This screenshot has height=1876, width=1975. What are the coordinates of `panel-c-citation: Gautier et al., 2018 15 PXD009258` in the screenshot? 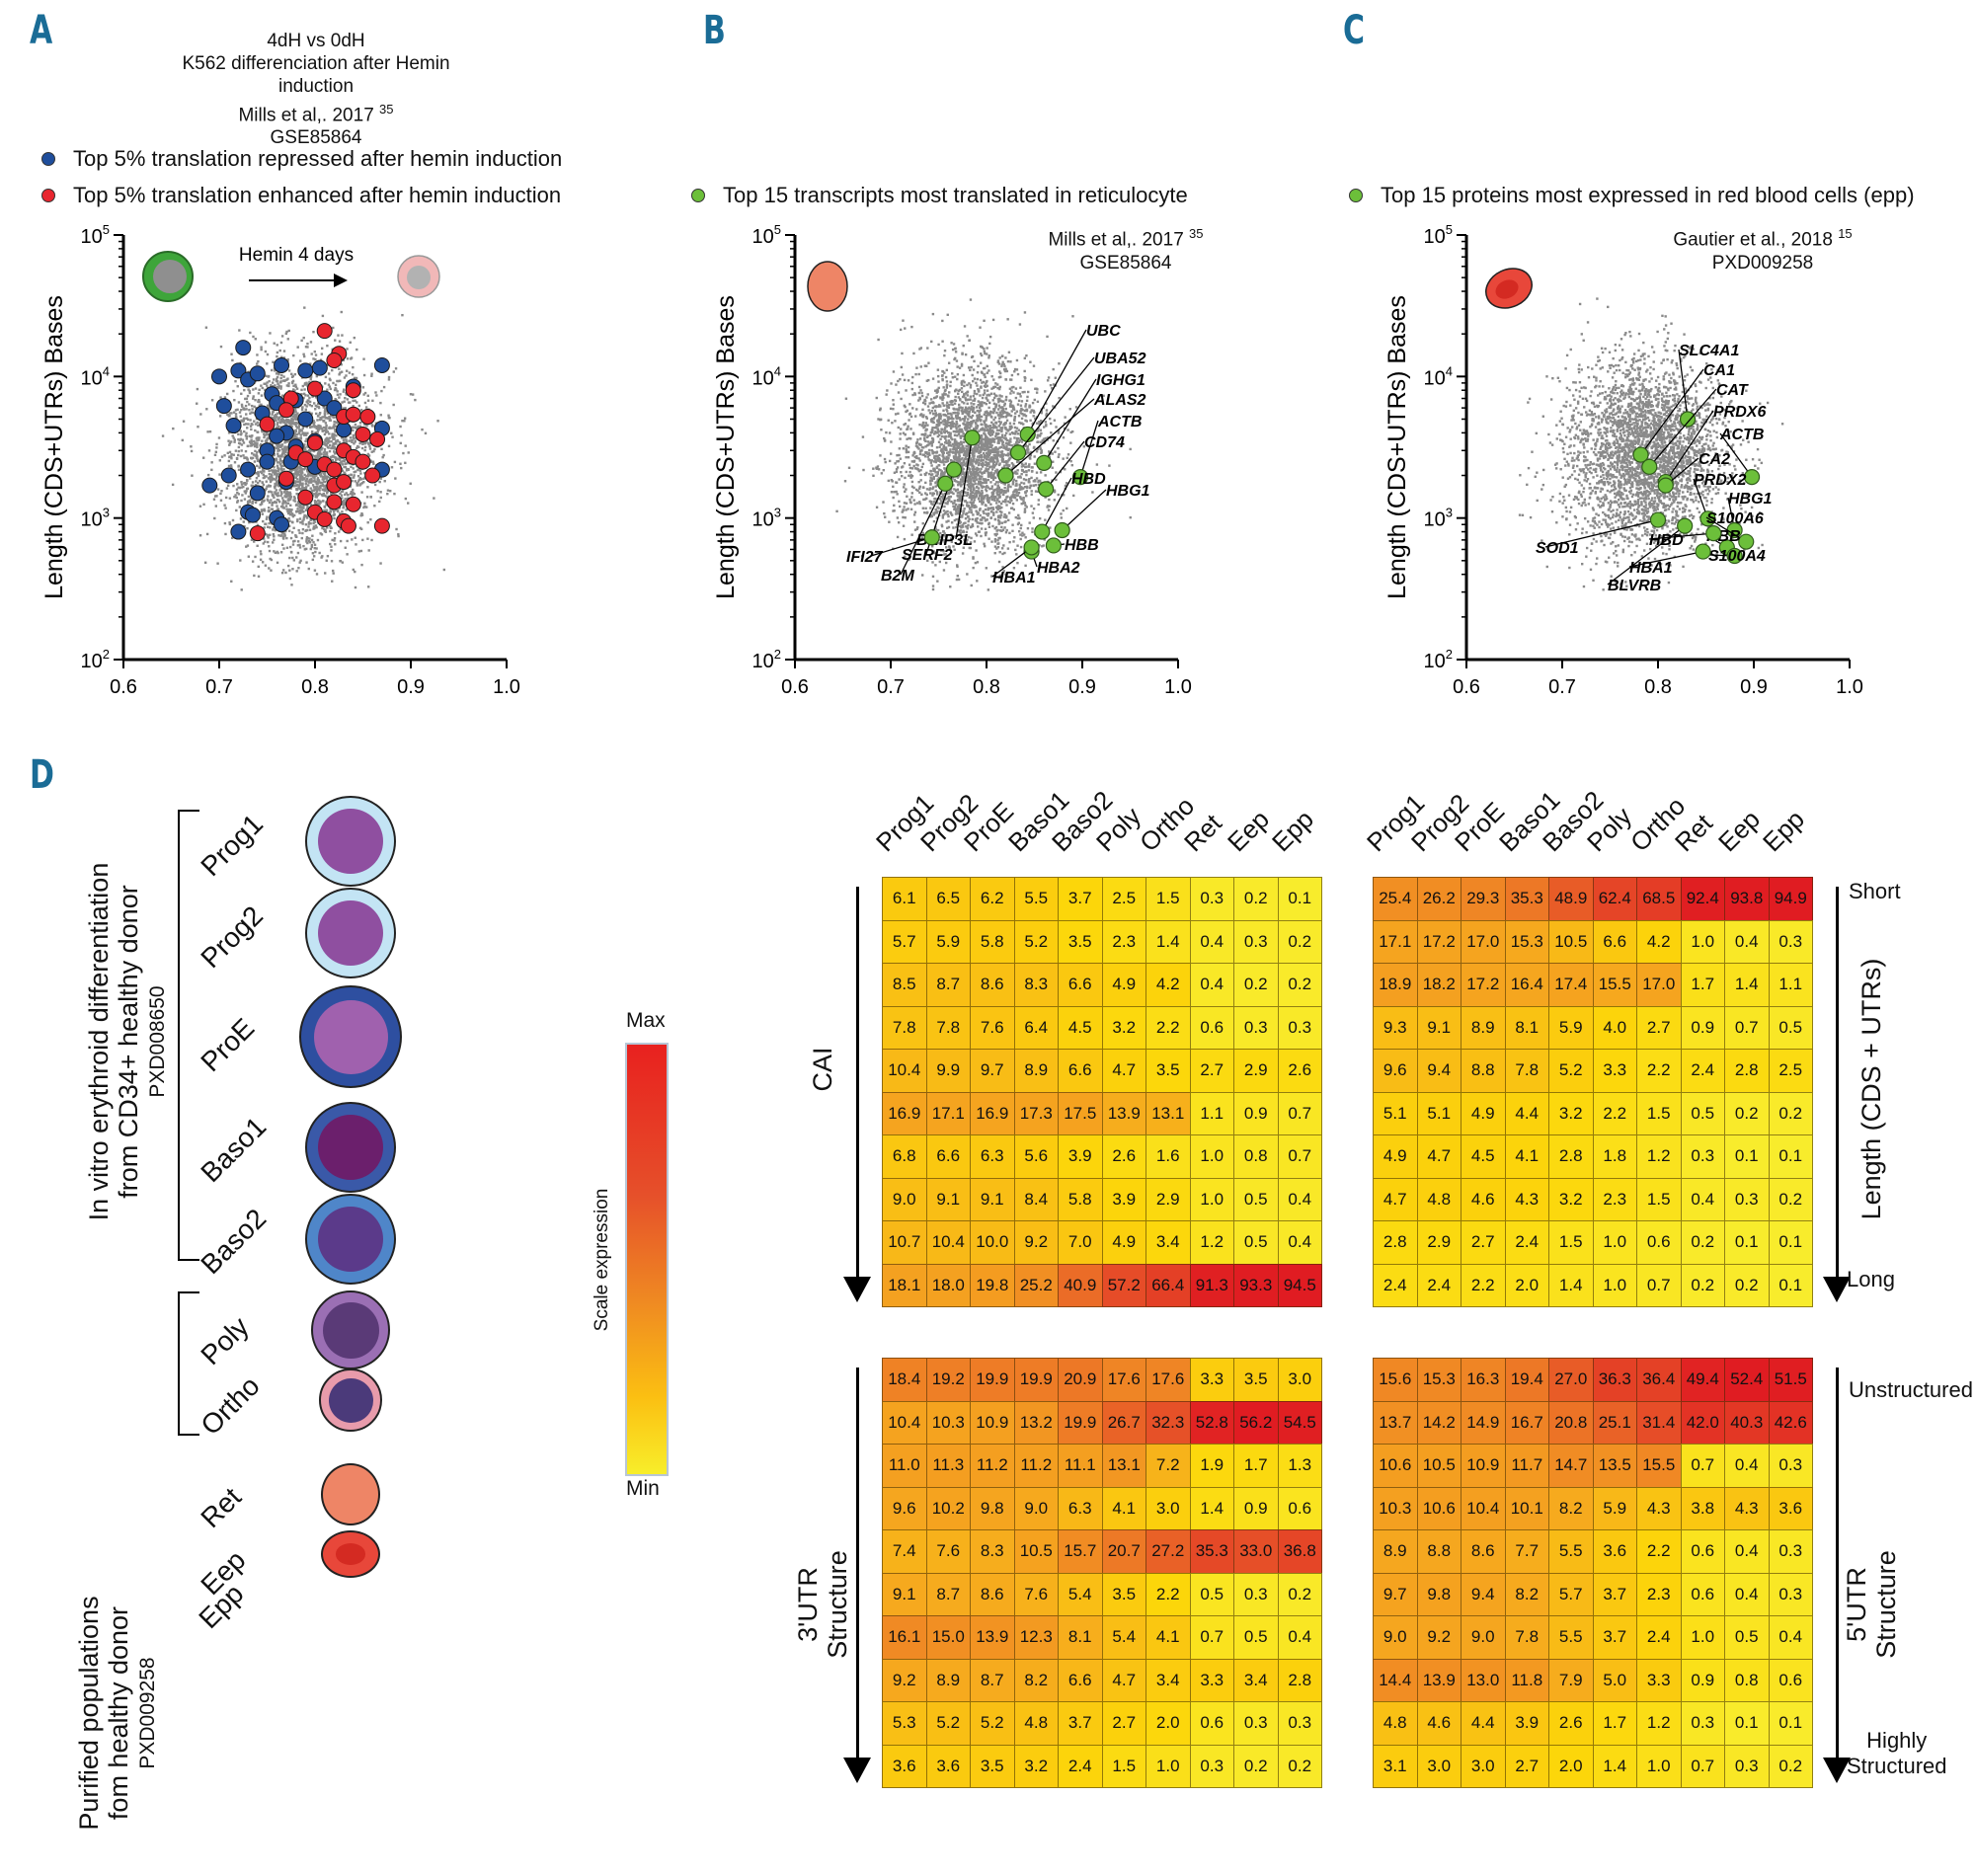 It's located at (1763, 250).